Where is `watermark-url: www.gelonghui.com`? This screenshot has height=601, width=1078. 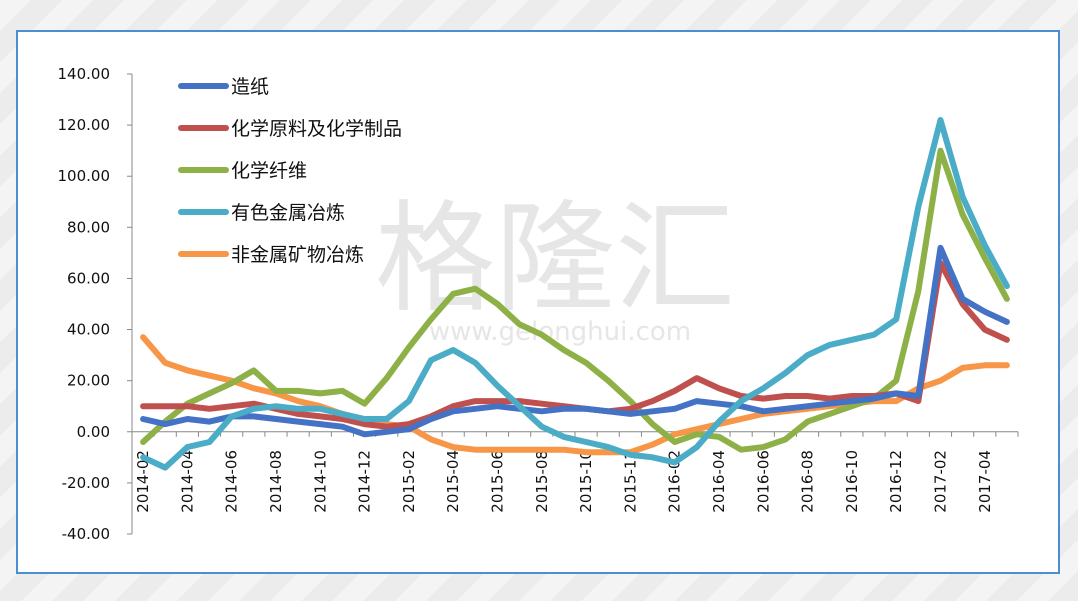 watermark-url: www.gelonghui.com is located at coordinates (560, 332).